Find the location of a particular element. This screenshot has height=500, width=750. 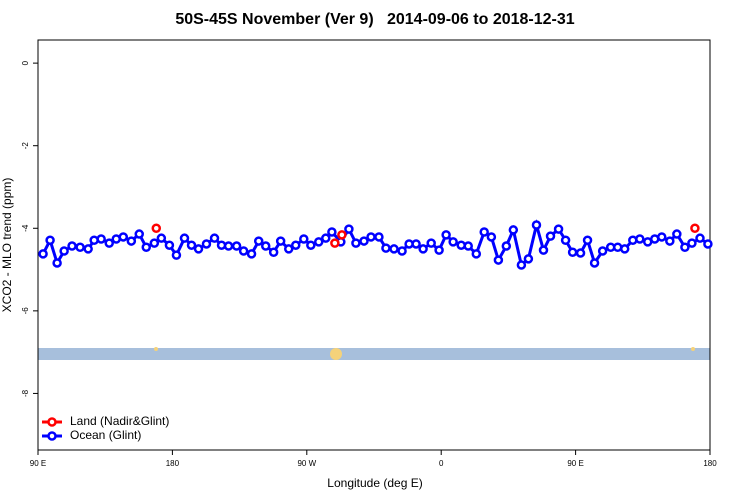

legend: Land (Nadir&Glint)Ocean (Glint) is located at coordinates (105, 428).